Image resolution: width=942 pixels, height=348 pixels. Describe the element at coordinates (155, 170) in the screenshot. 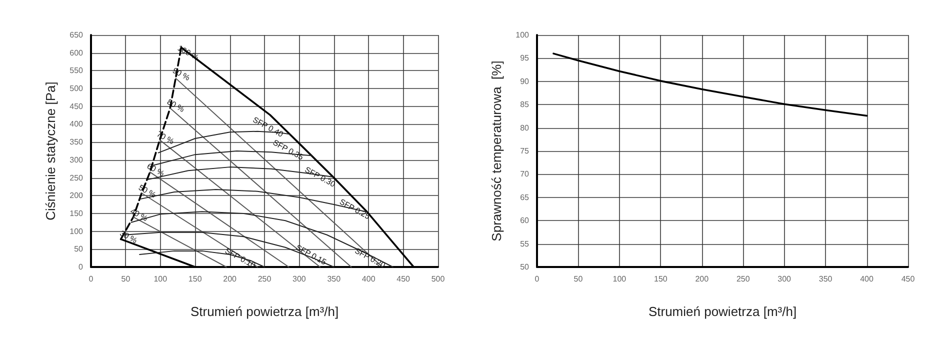

I see `annotation: 60 %` at that location.